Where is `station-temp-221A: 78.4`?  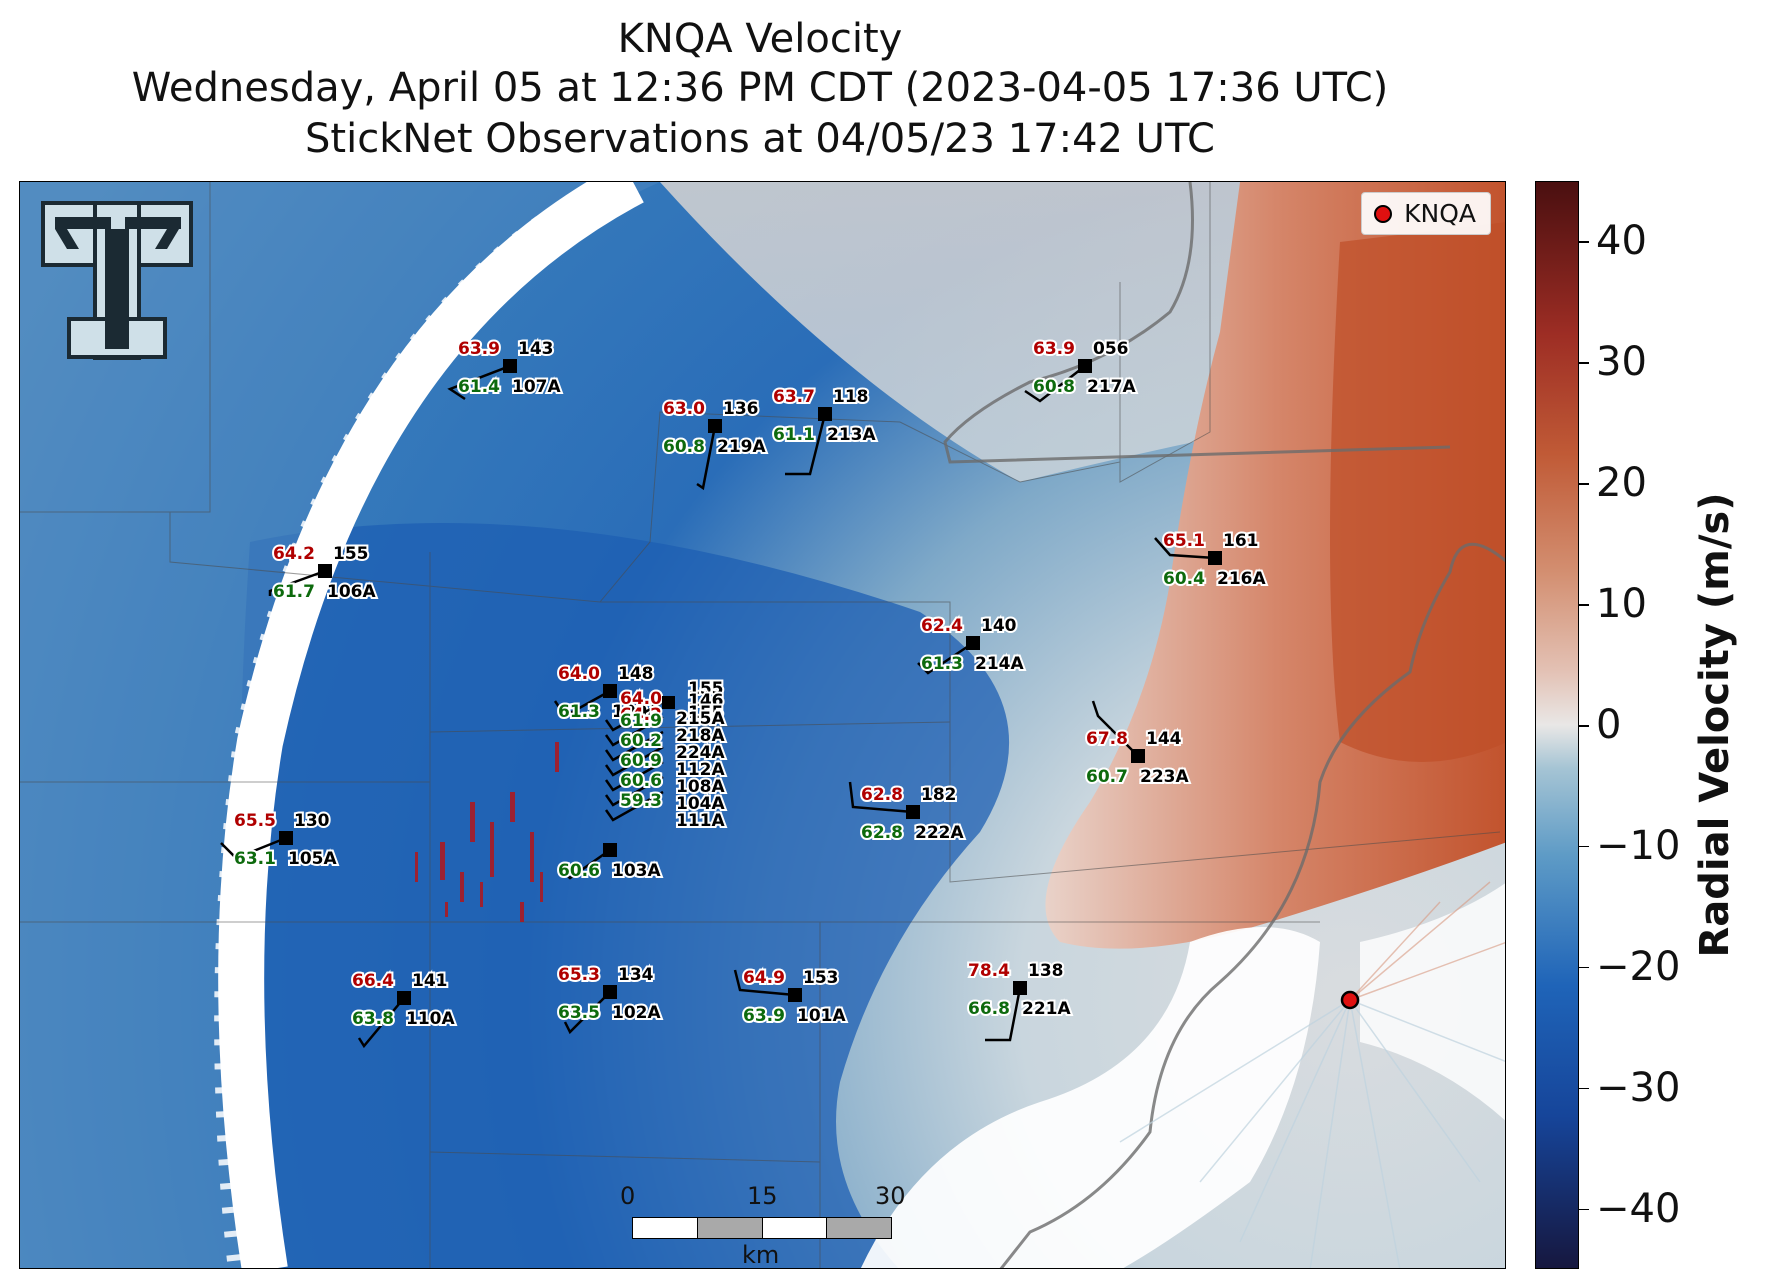
station-temp-221A: 78.4 is located at coordinates (989, 971).